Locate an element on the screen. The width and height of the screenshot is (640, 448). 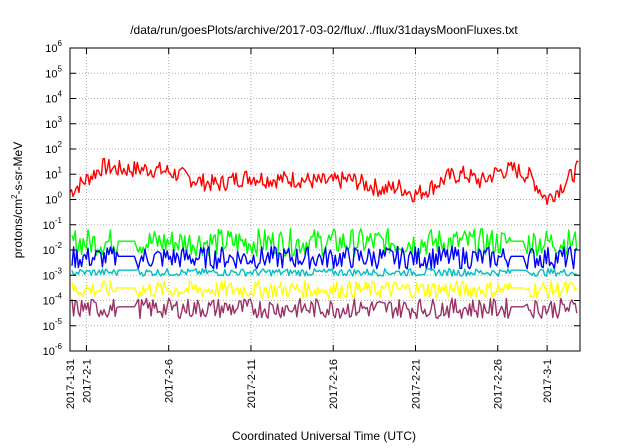
y-tick-label: 10⁻⁵ is located at coordinates (53, 325).